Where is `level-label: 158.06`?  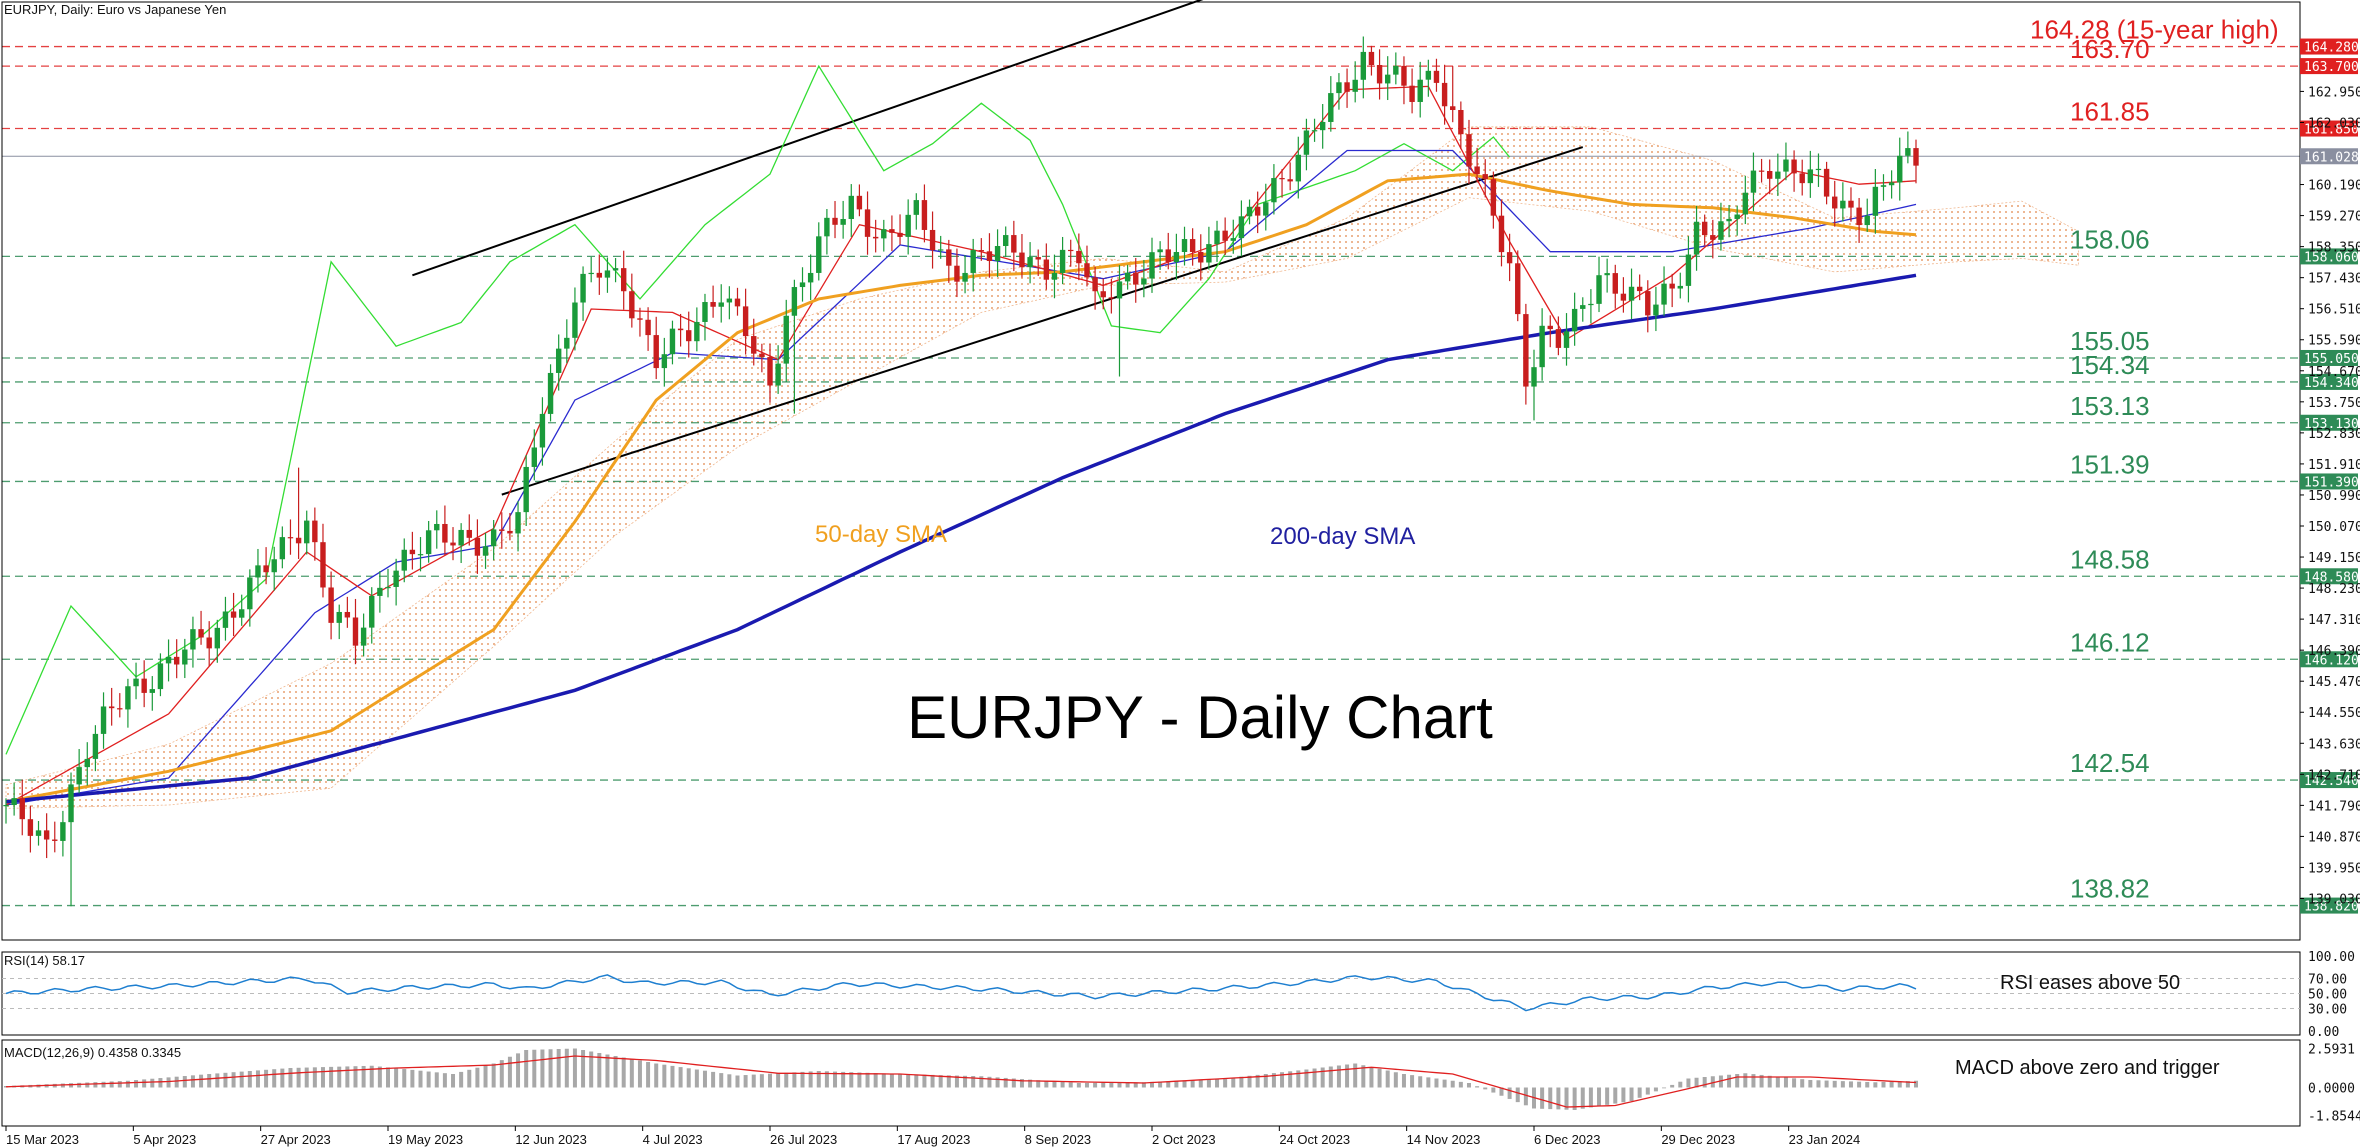
level-label: 158.06 is located at coordinates (2110, 239).